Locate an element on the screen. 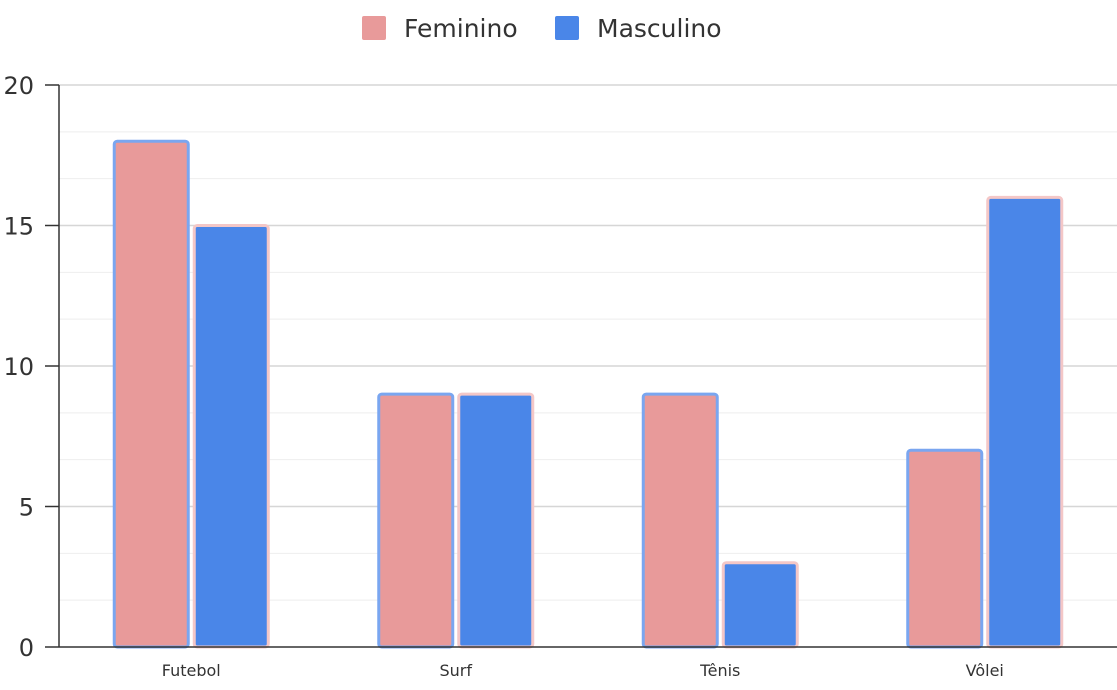  x-tick-label: Tênis is located at coordinates (719, 670).